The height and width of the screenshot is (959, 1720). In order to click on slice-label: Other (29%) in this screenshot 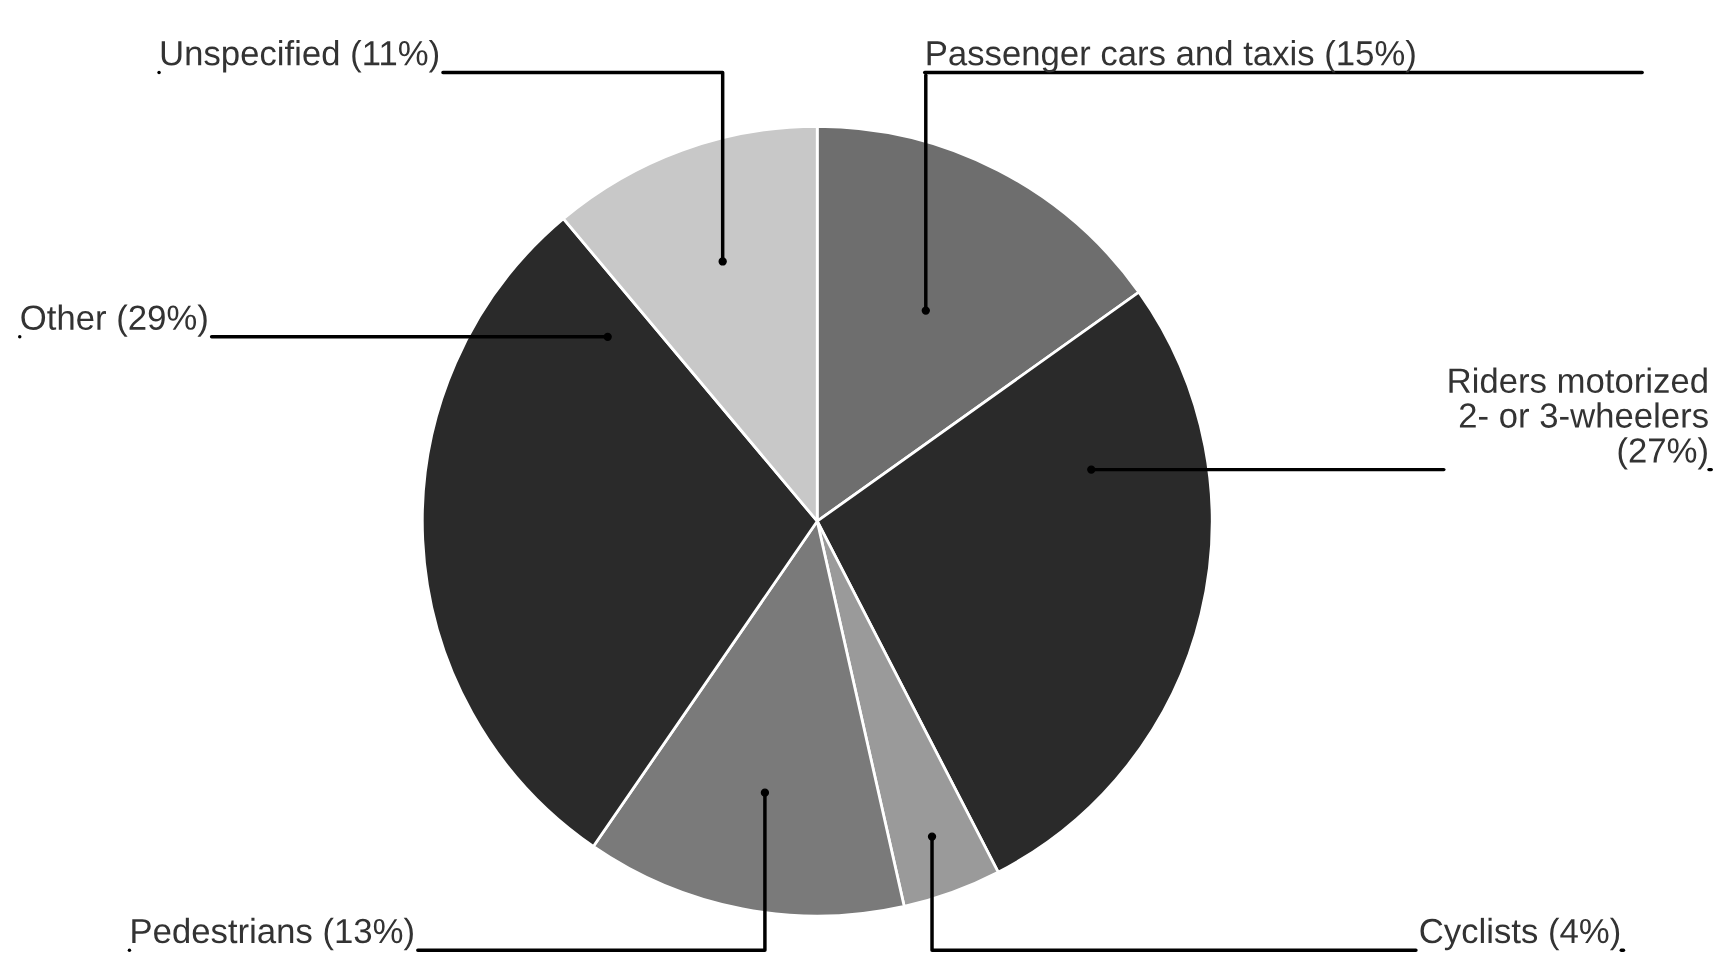, I will do `click(114, 320)`.